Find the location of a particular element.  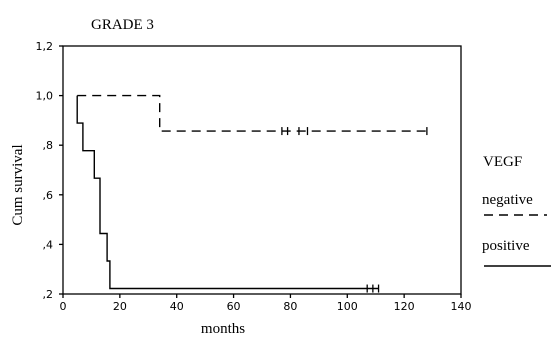

x-axis-label: months is located at coordinates (223, 329).